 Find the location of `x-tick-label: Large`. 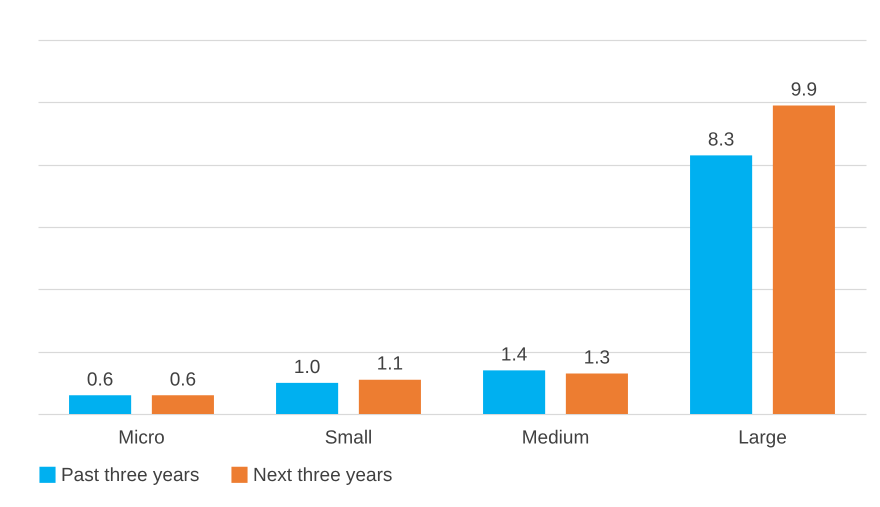

x-tick-label: Large is located at coordinates (762, 438).